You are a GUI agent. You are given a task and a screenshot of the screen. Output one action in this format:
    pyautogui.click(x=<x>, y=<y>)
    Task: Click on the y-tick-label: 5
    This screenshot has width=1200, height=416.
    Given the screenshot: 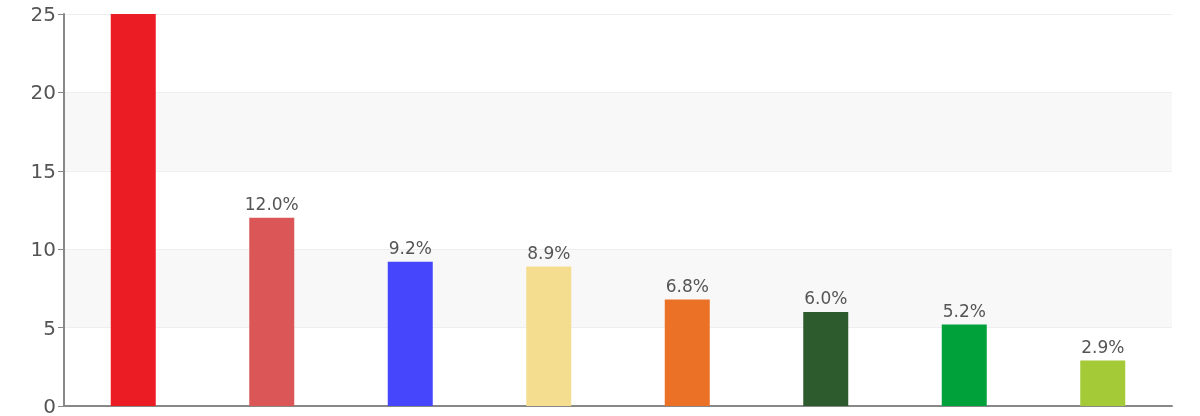 What is the action you would take?
    pyautogui.click(x=49, y=327)
    